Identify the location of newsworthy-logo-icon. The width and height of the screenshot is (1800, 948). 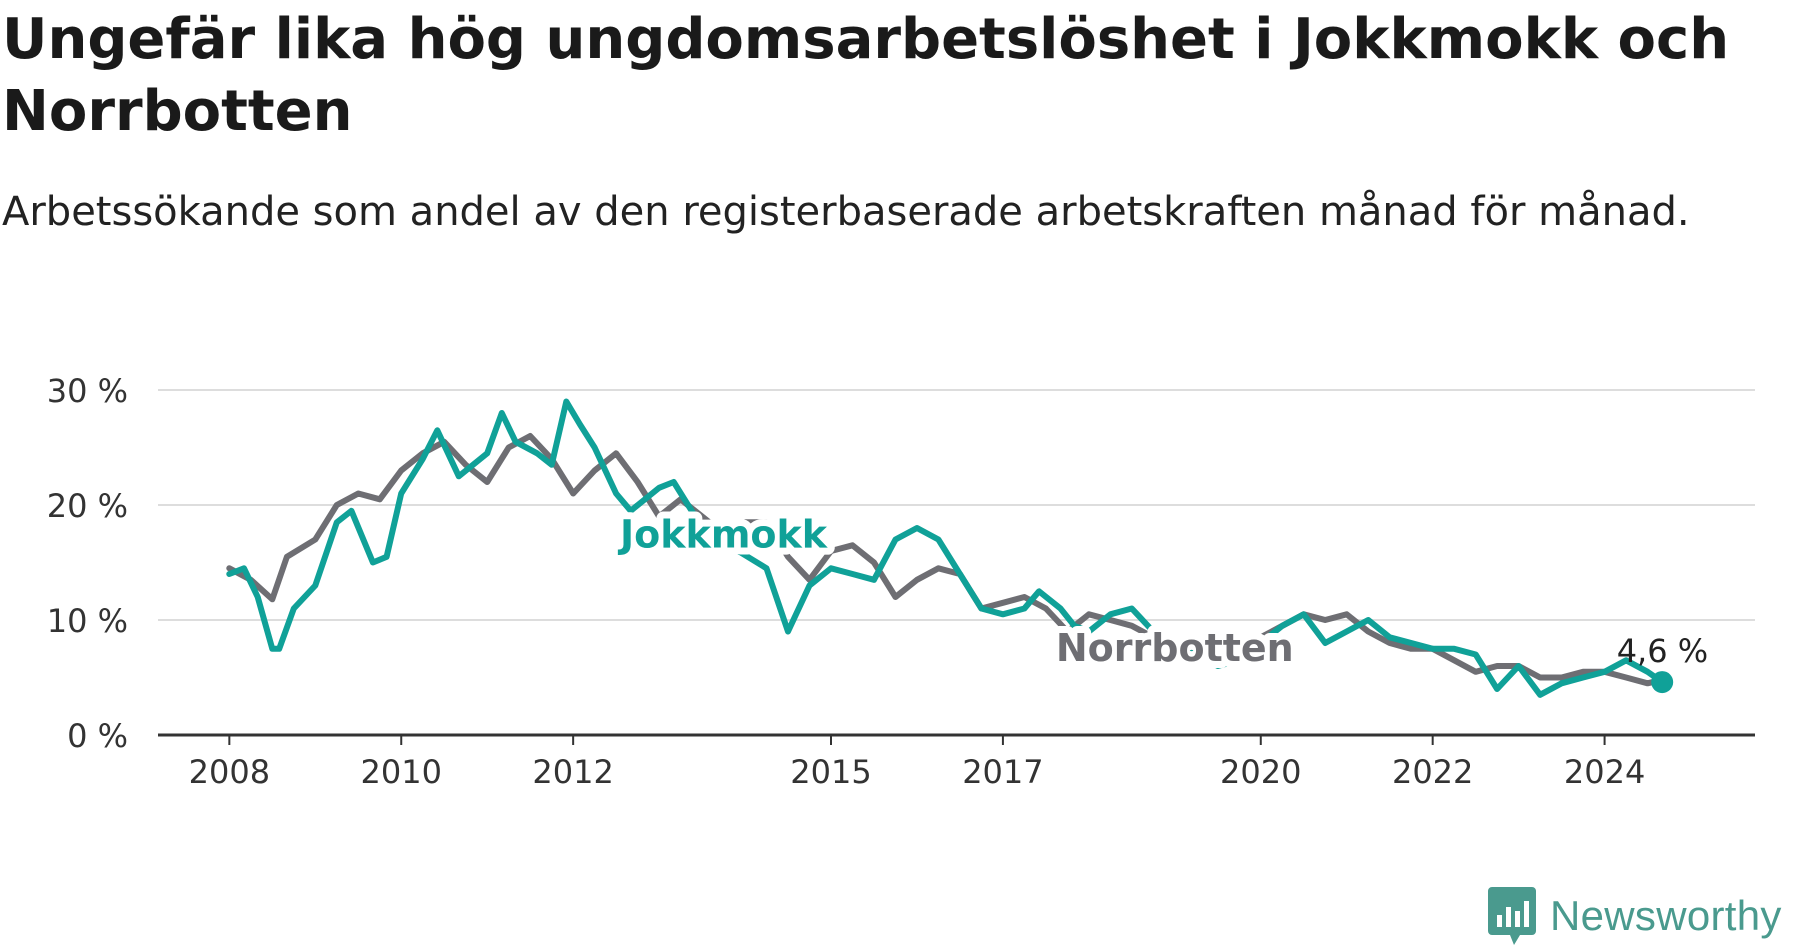
(1512, 916).